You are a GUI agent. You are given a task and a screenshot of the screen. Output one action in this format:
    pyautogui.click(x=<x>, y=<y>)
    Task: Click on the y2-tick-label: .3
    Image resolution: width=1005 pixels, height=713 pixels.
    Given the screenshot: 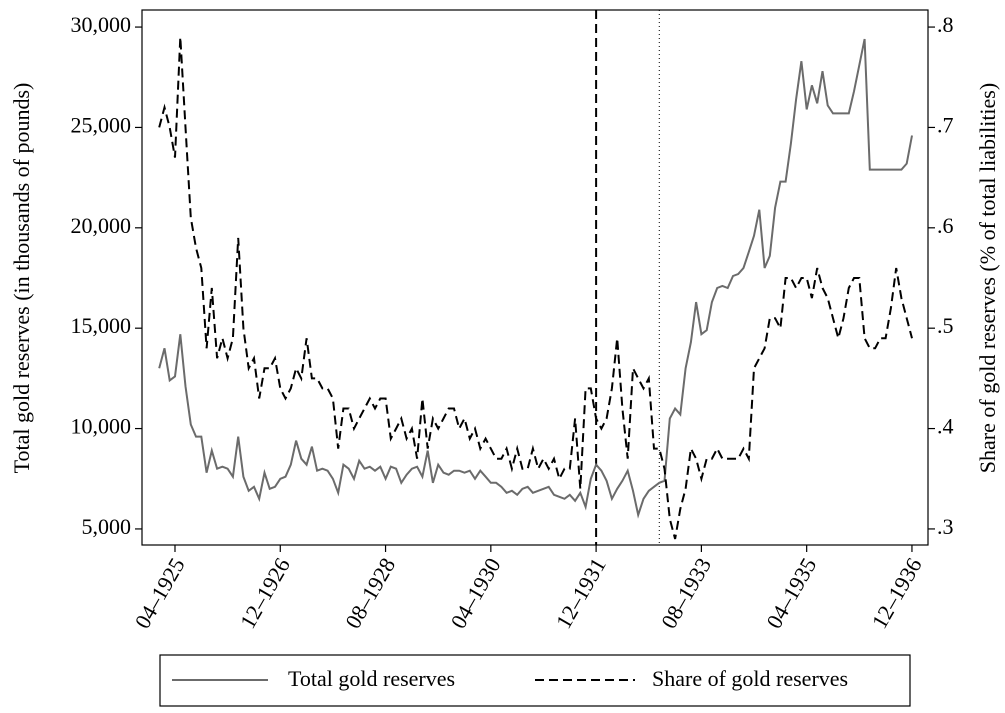 What is the action you would take?
    pyautogui.click(x=945, y=526)
    